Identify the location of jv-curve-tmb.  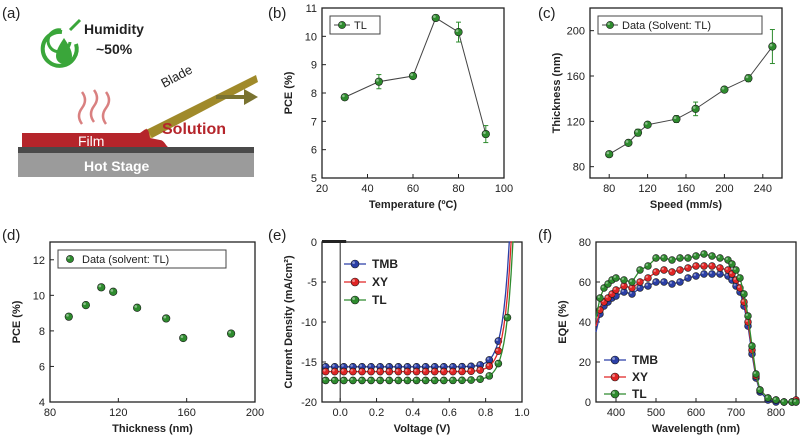
(416, 304).